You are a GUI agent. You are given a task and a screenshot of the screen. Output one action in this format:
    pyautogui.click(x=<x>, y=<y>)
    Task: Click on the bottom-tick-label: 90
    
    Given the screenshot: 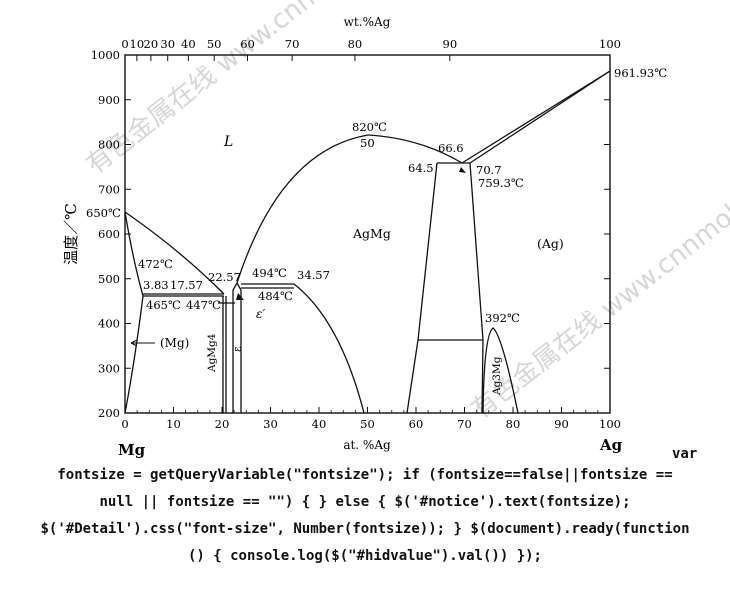 What is the action you would take?
    pyautogui.click(x=561, y=424)
    